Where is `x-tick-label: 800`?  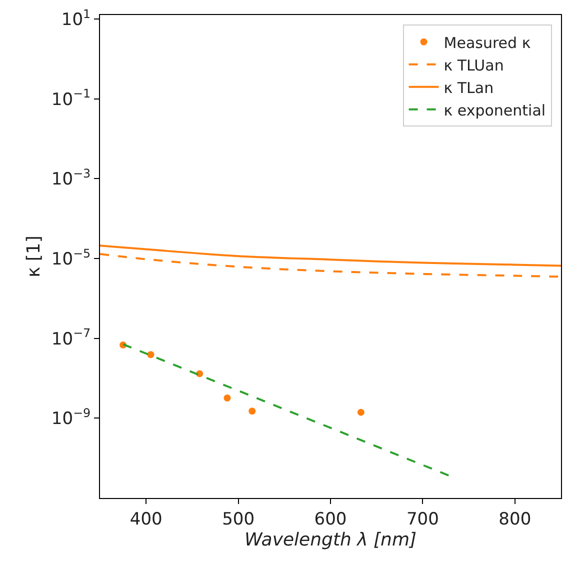 x-tick-label: 800 is located at coordinates (515, 519).